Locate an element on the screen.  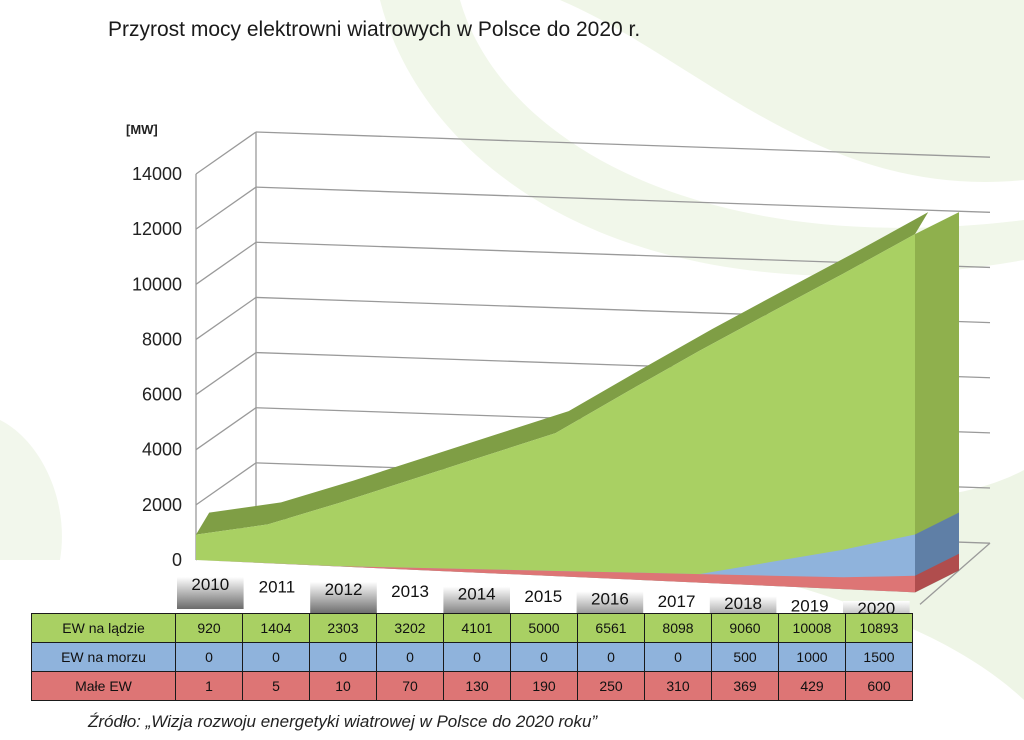
table-cell: 10 is located at coordinates (343, 686).